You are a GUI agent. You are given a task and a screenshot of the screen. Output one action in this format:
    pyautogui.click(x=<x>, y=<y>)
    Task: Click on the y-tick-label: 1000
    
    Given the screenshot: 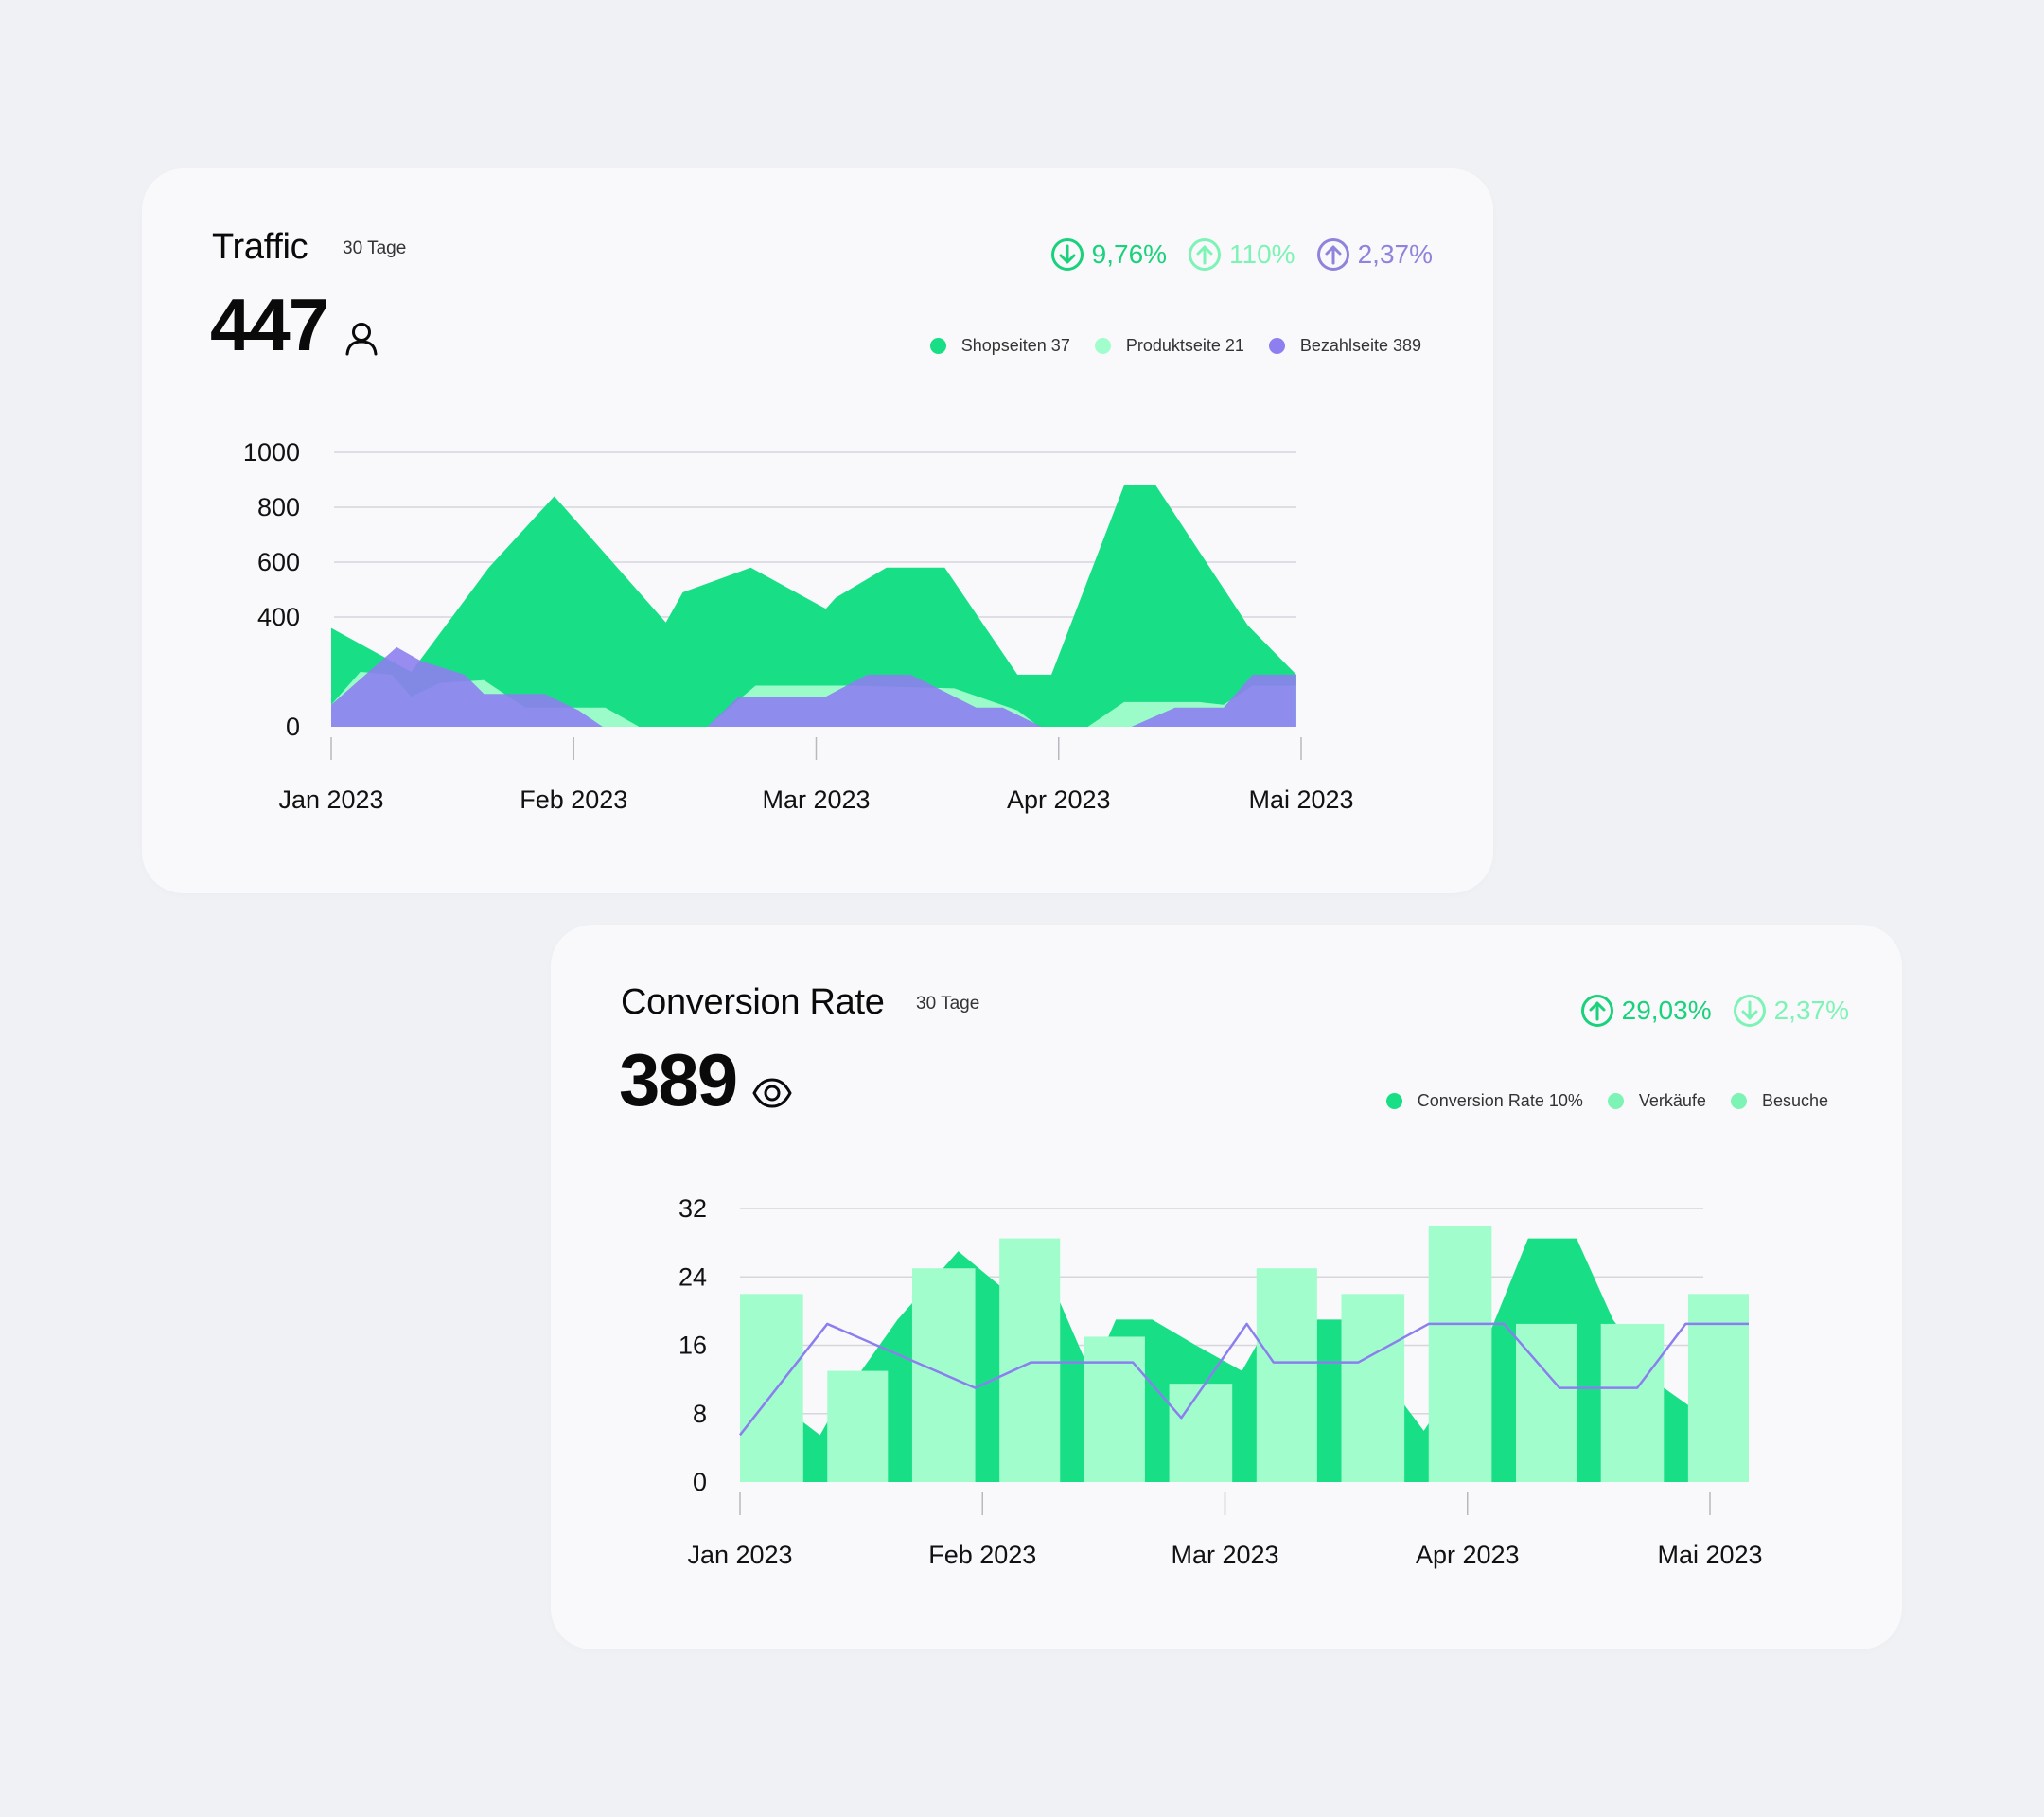 What is the action you would take?
    pyautogui.click(x=271, y=453)
    